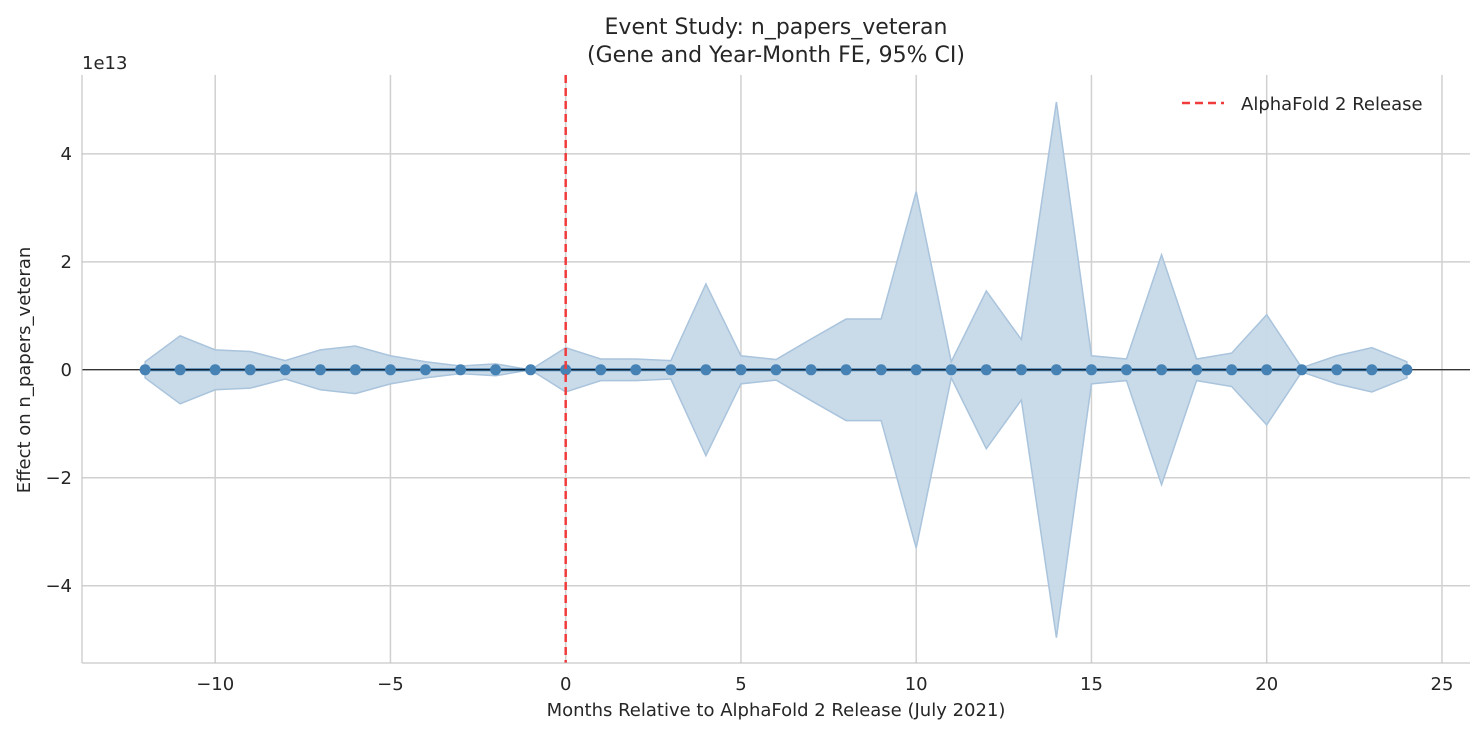  What do you see at coordinates (740, 684) in the screenshot?
I see `x-tick-label: 5` at bounding box center [740, 684].